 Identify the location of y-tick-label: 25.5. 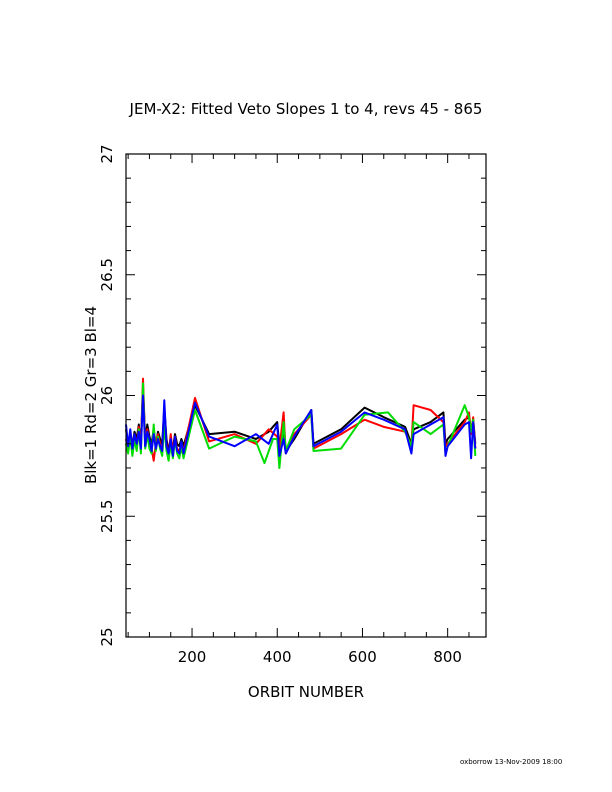
(107, 516).